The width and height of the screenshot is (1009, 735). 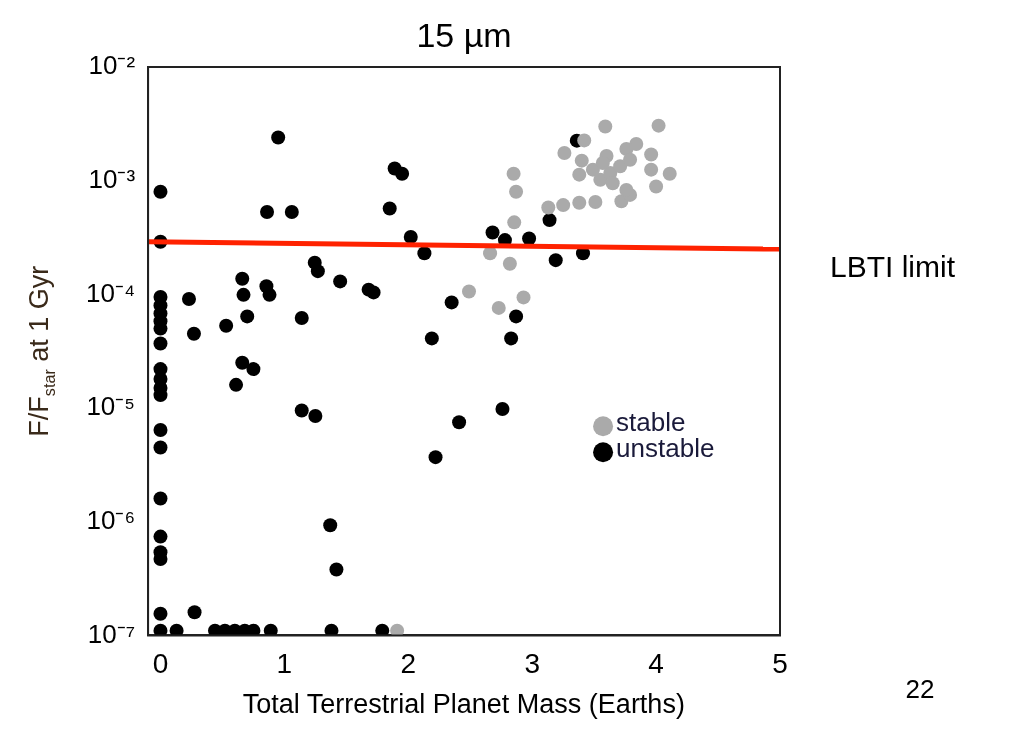 What do you see at coordinates (920, 688) in the screenshot?
I see `text: 22` at bounding box center [920, 688].